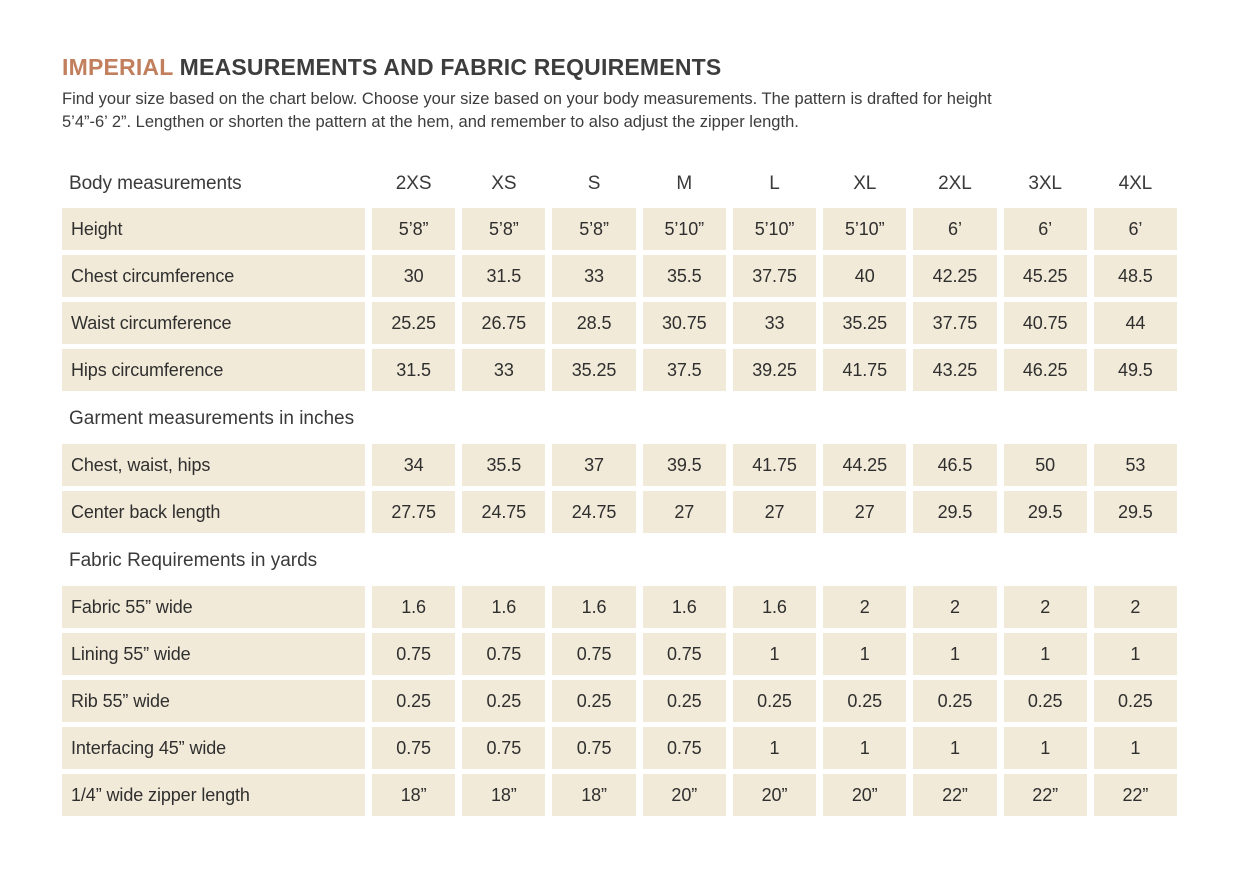 This screenshot has height=874, width=1240. I want to click on row-label: Fabric 55” wide, so click(213, 607).